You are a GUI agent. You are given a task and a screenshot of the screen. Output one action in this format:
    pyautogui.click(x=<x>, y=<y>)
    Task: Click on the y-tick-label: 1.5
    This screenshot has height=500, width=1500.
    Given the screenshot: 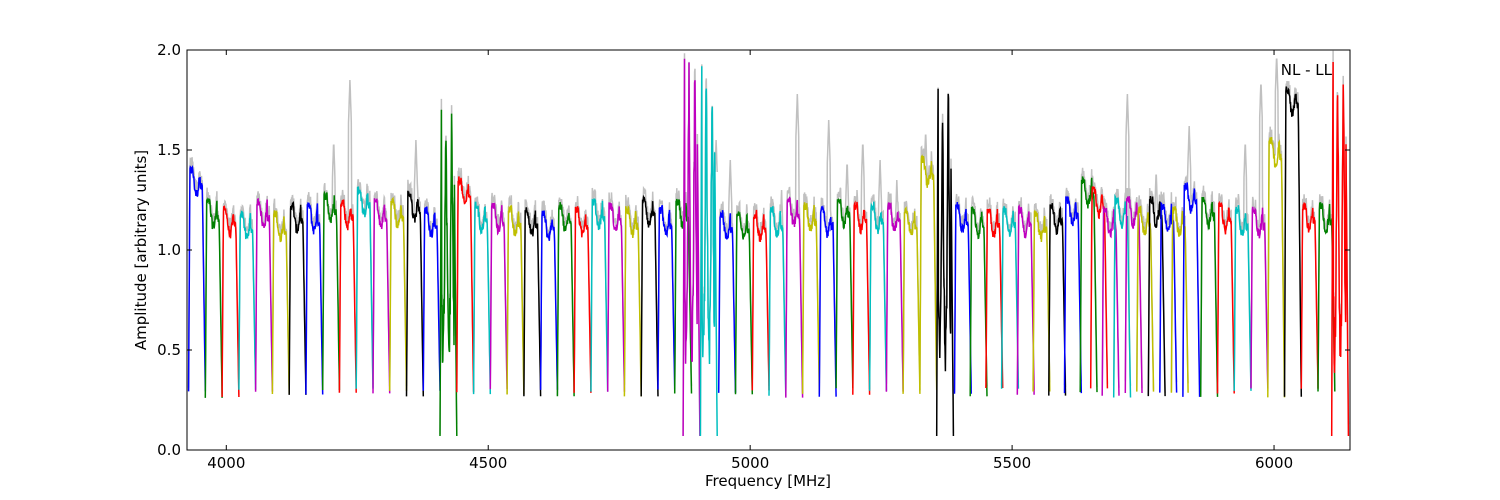 What is the action you would take?
    pyautogui.click(x=169, y=150)
    